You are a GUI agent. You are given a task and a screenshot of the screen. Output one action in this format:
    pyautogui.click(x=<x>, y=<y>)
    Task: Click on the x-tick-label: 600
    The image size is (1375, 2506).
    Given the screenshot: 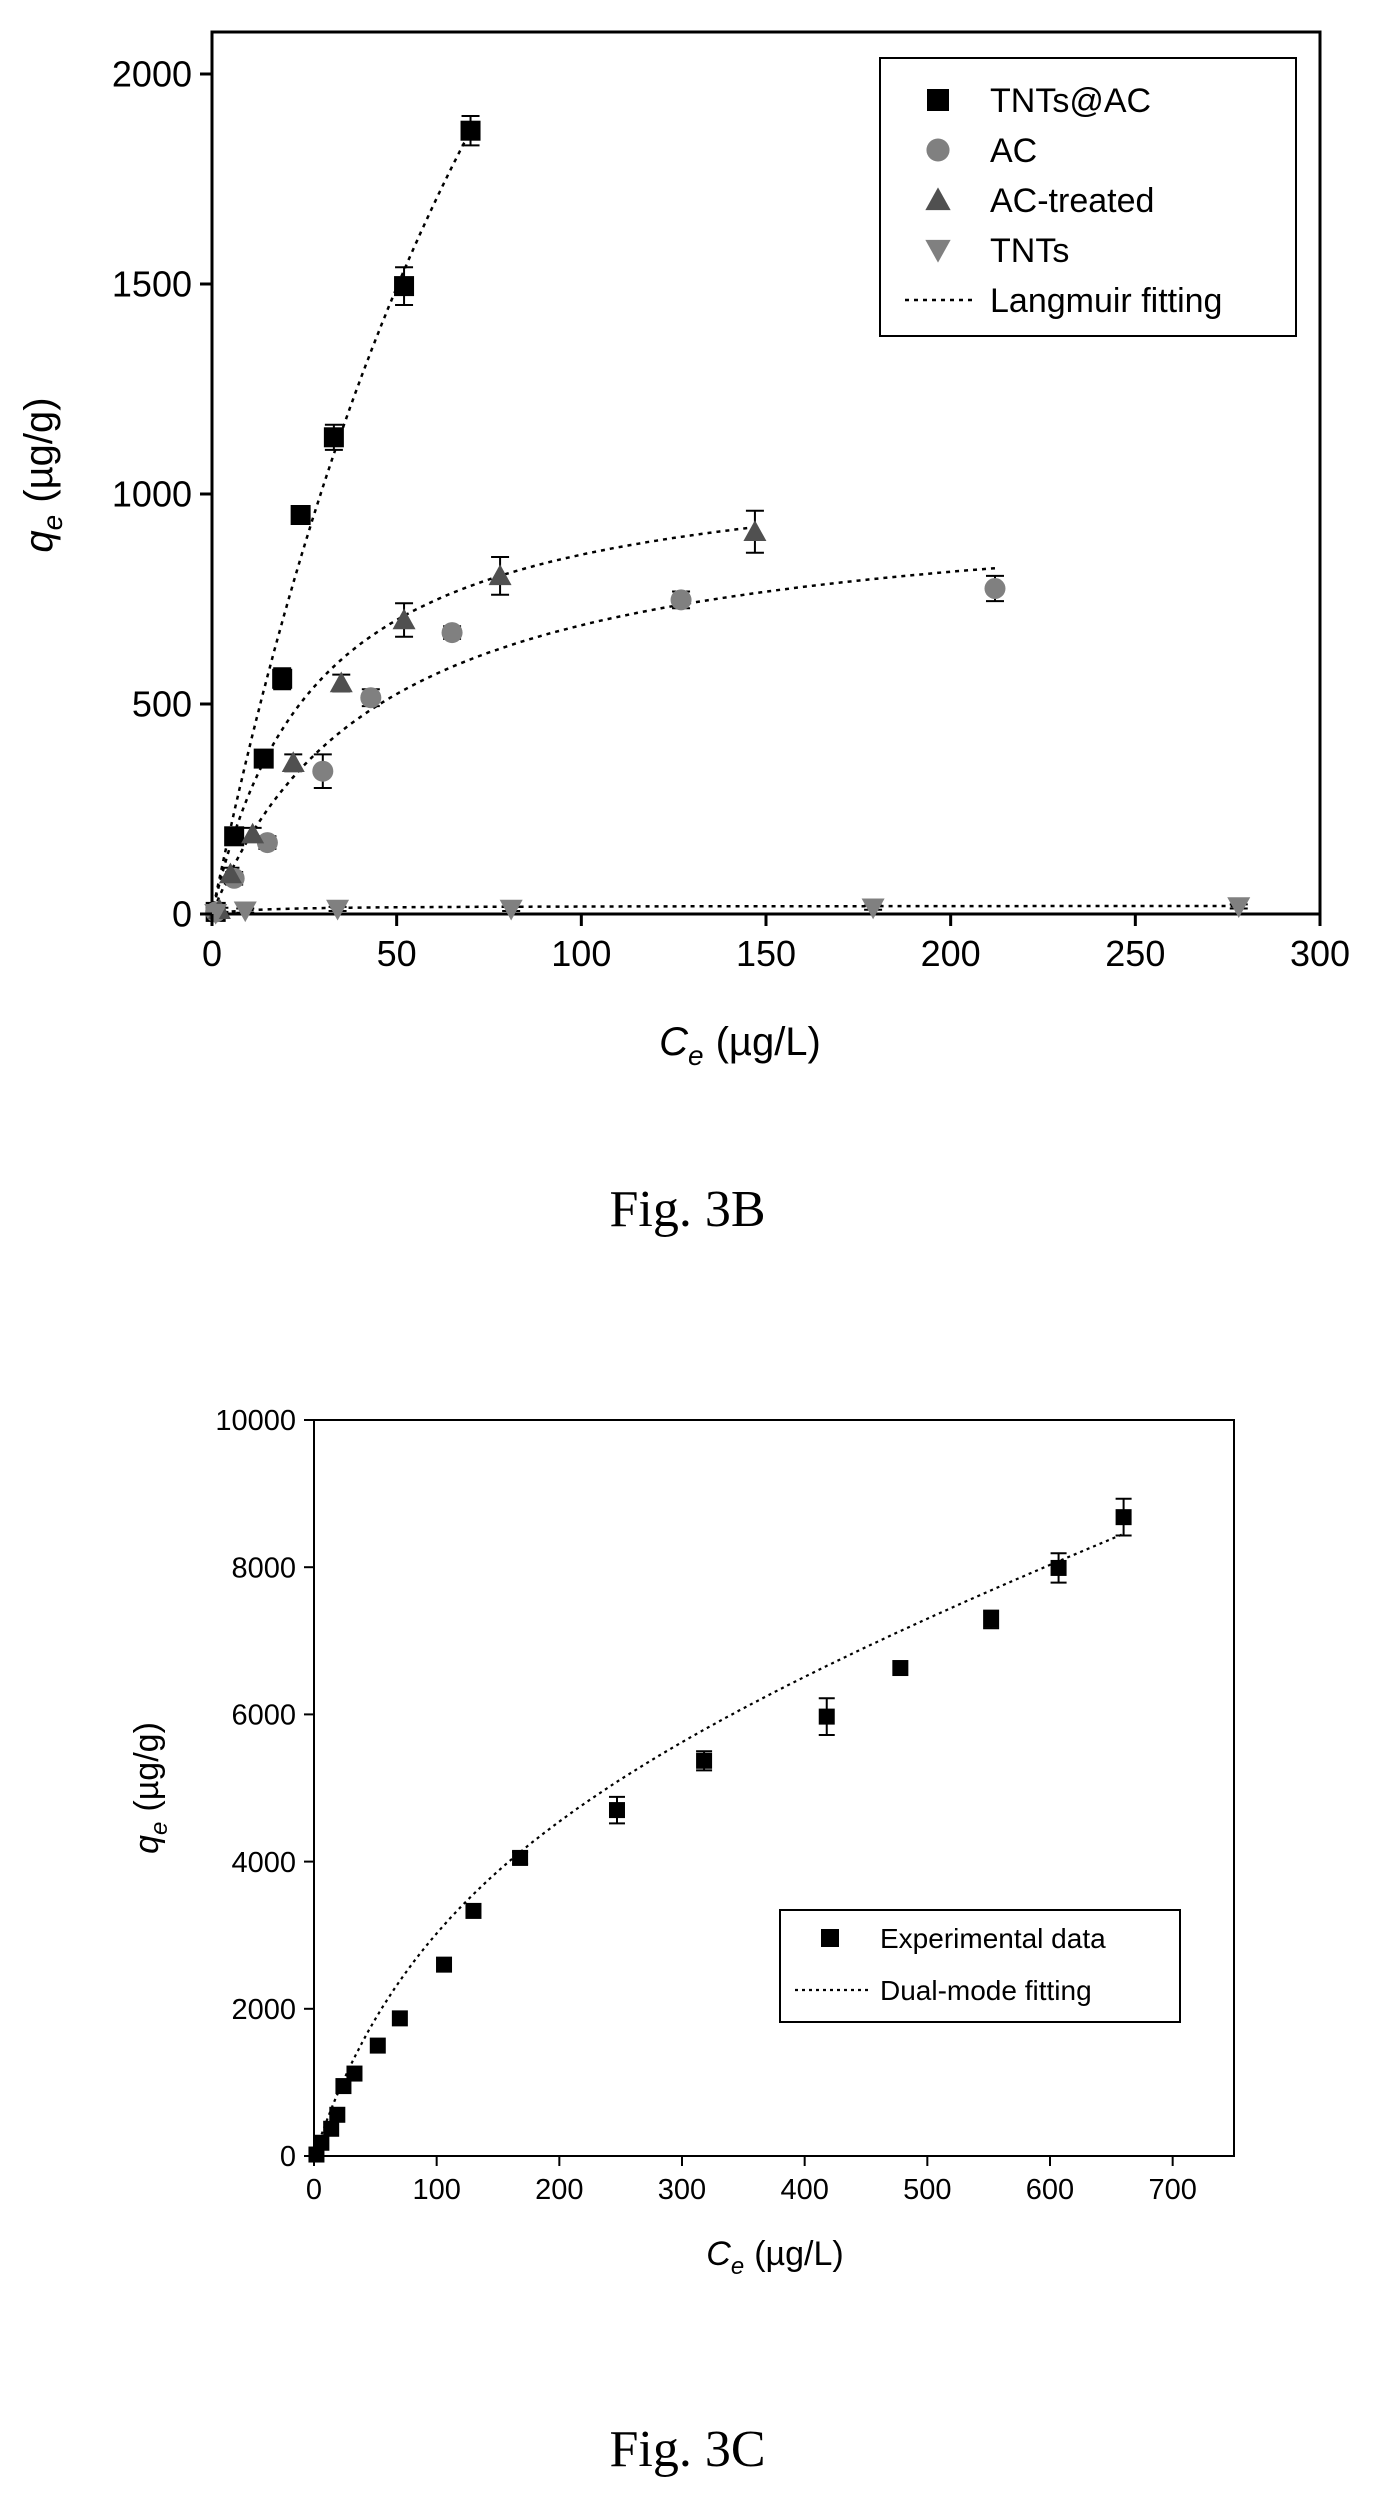 What is the action you would take?
    pyautogui.click(x=1050, y=2190)
    